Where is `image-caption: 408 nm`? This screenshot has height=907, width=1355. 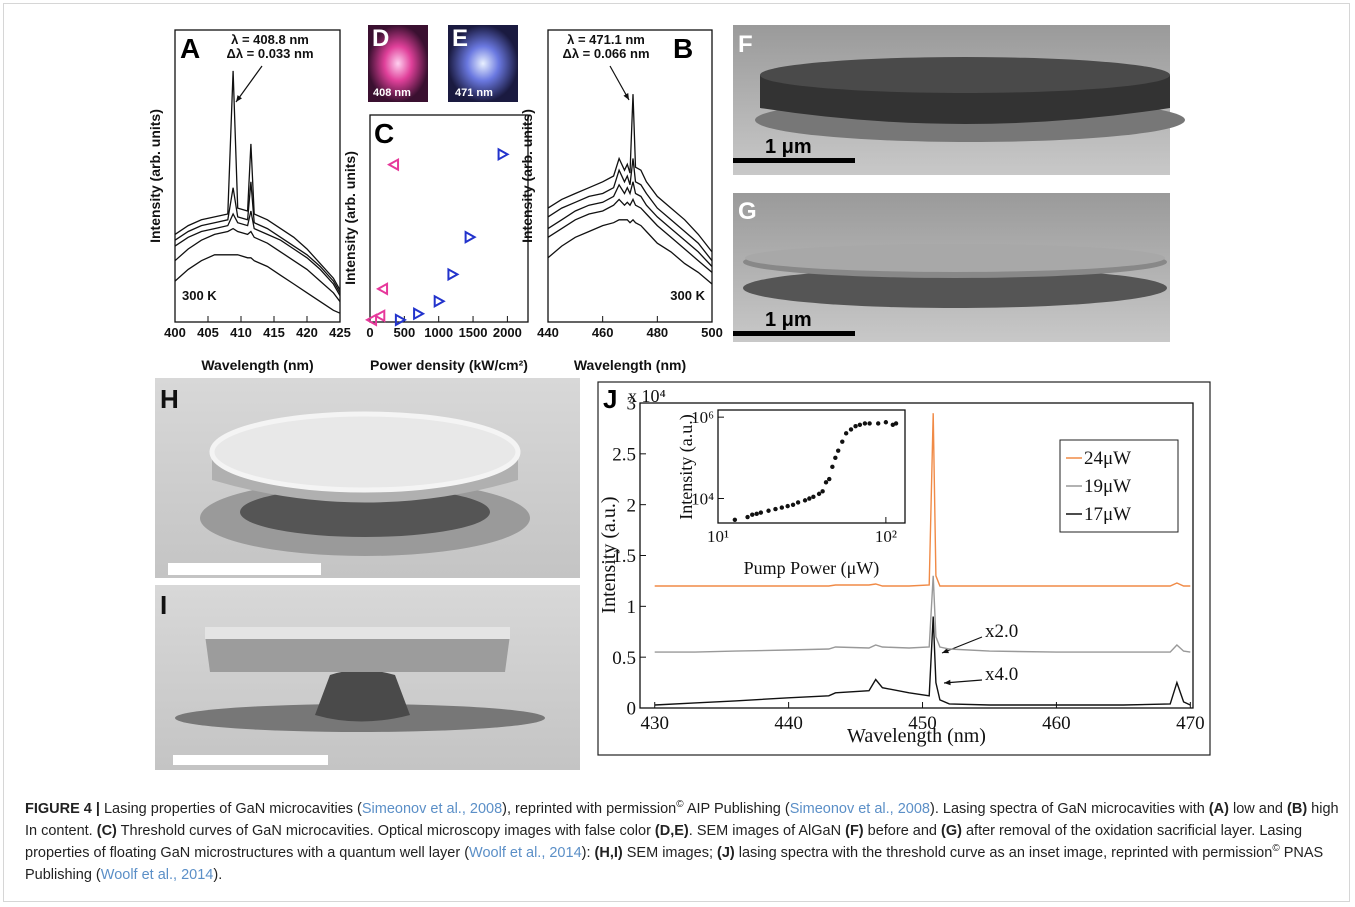 image-caption: 408 nm is located at coordinates (392, 93).